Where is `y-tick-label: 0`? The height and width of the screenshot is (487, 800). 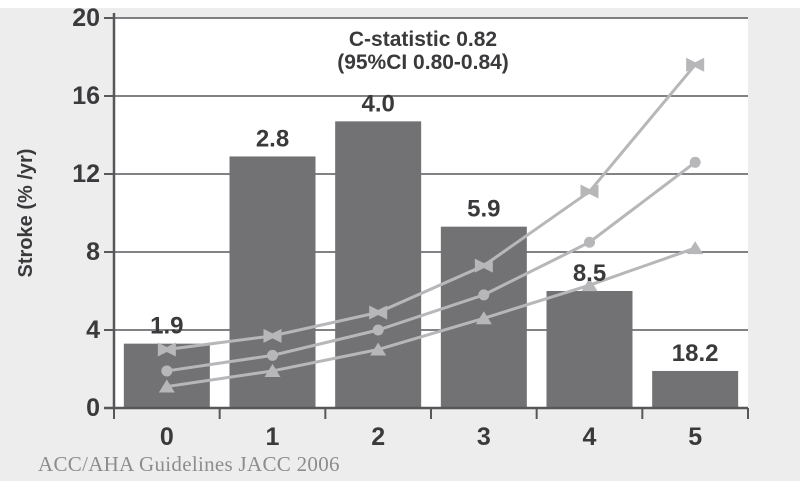 y-tick-label: 0 is located at coordinates (93, 408).